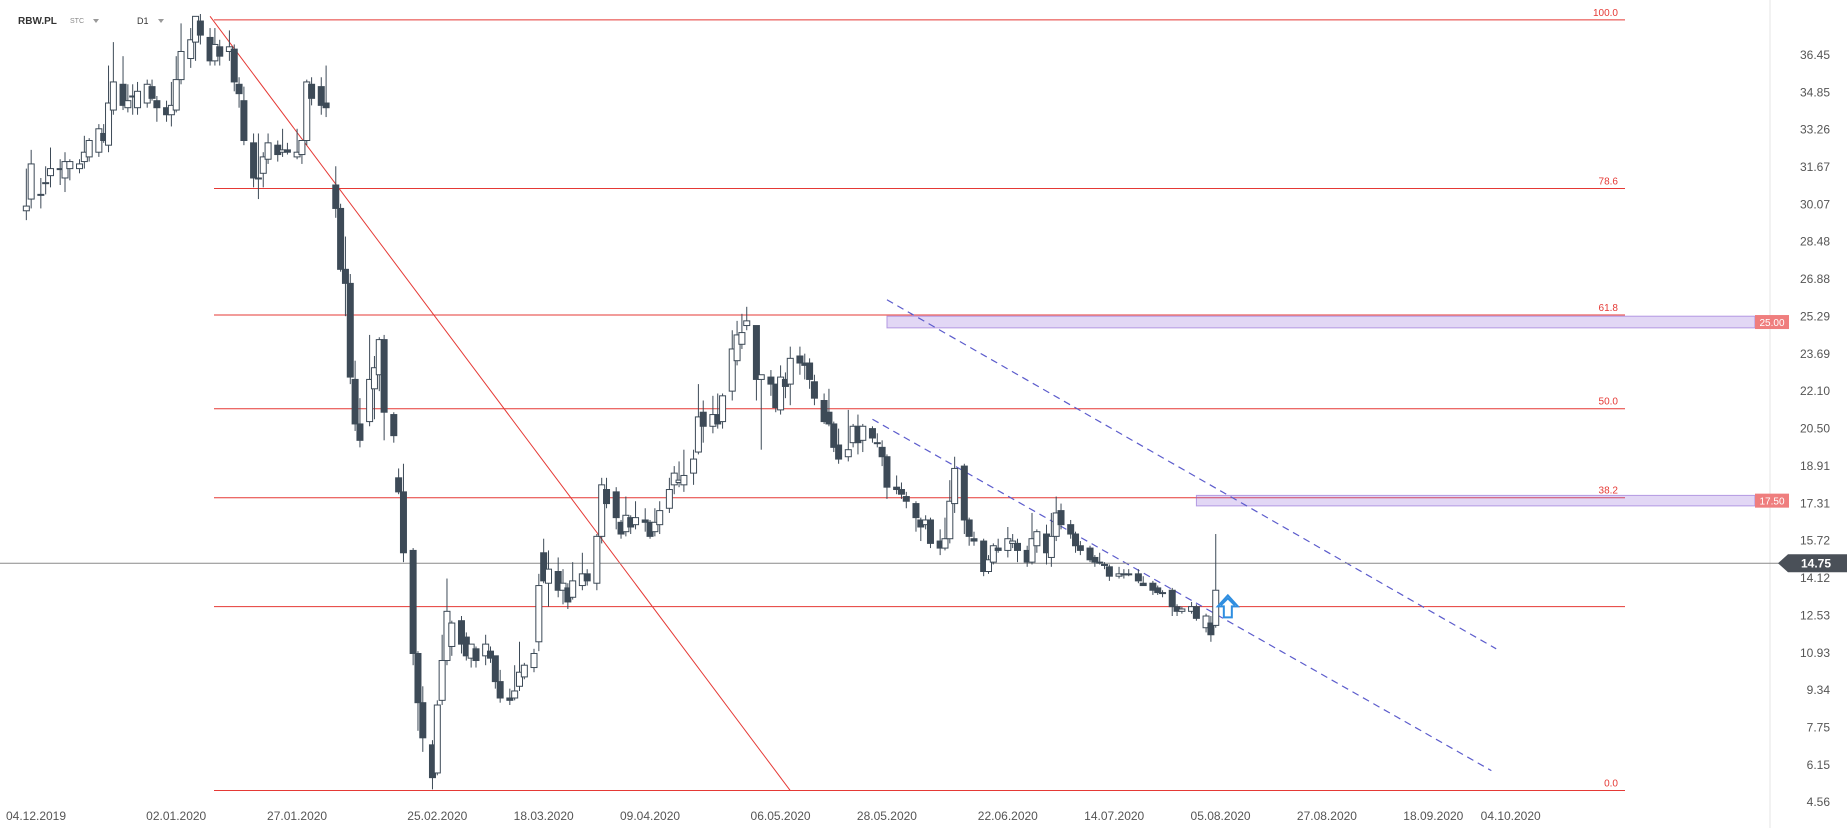  Describe the element at coordinates (297, 816) in the screenshot. I see `x-tick-label: 27.01.2020` at that location.